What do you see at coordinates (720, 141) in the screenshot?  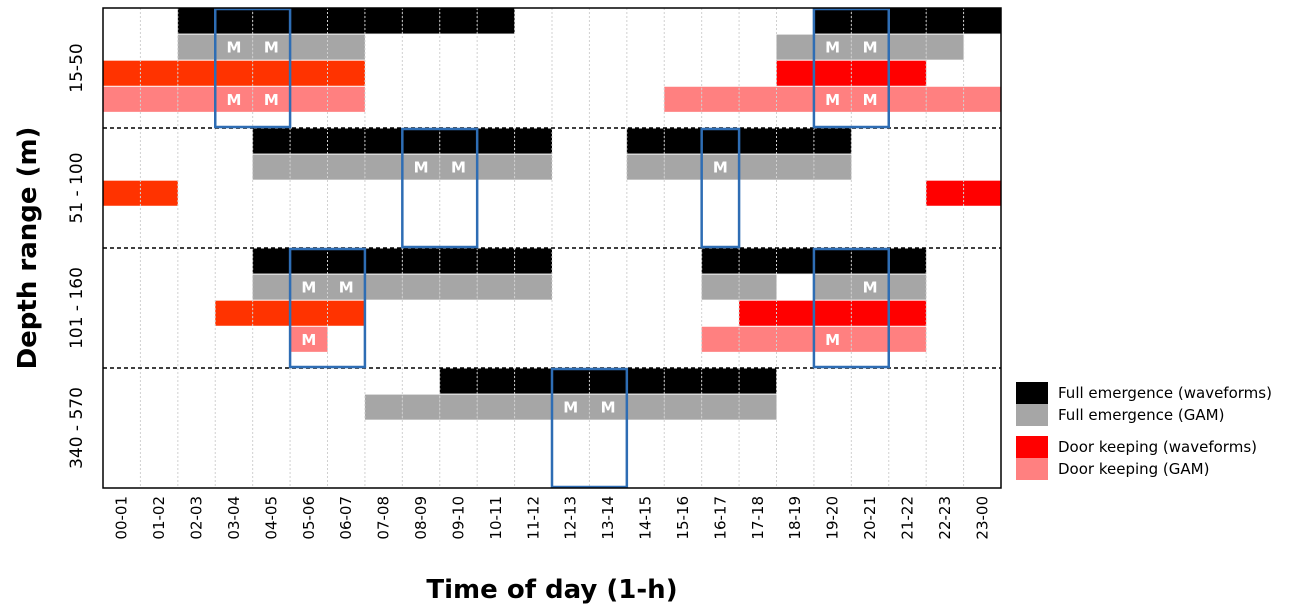 I see `cell-full_waveforms-g1-h16` at bounding box center [720, 141].